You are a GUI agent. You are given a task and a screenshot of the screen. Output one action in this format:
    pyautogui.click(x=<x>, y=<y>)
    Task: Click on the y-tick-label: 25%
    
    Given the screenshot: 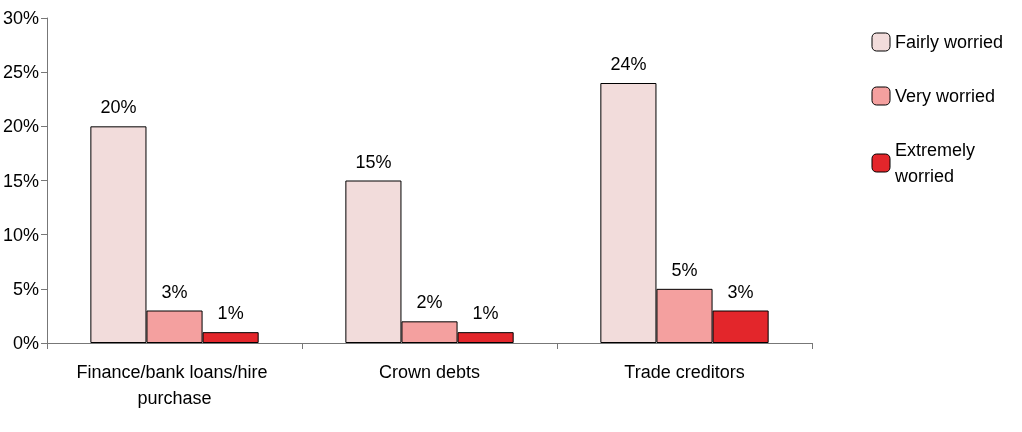 What is the action you would take?
    pyautogui.click(x=21, y=72)
    